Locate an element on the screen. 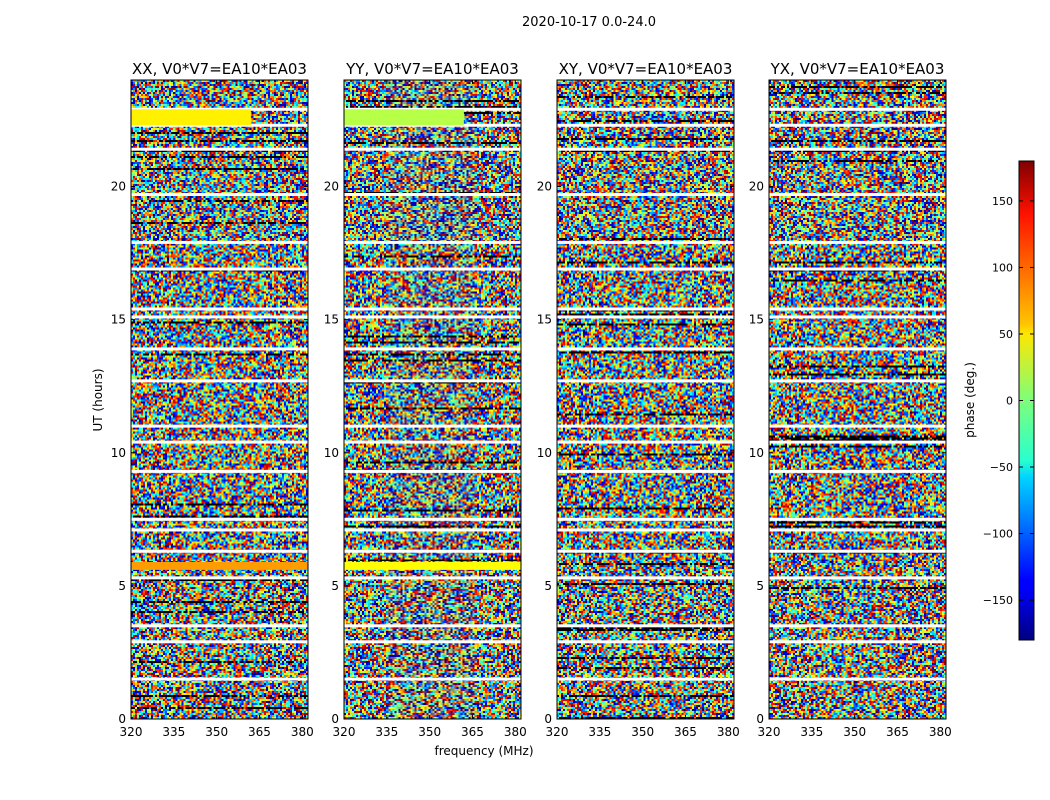 Image resolution: width=1050 pixels, height=800 pixels. colorbar-tick-label: 50 is located at coordinates (1006, 334).